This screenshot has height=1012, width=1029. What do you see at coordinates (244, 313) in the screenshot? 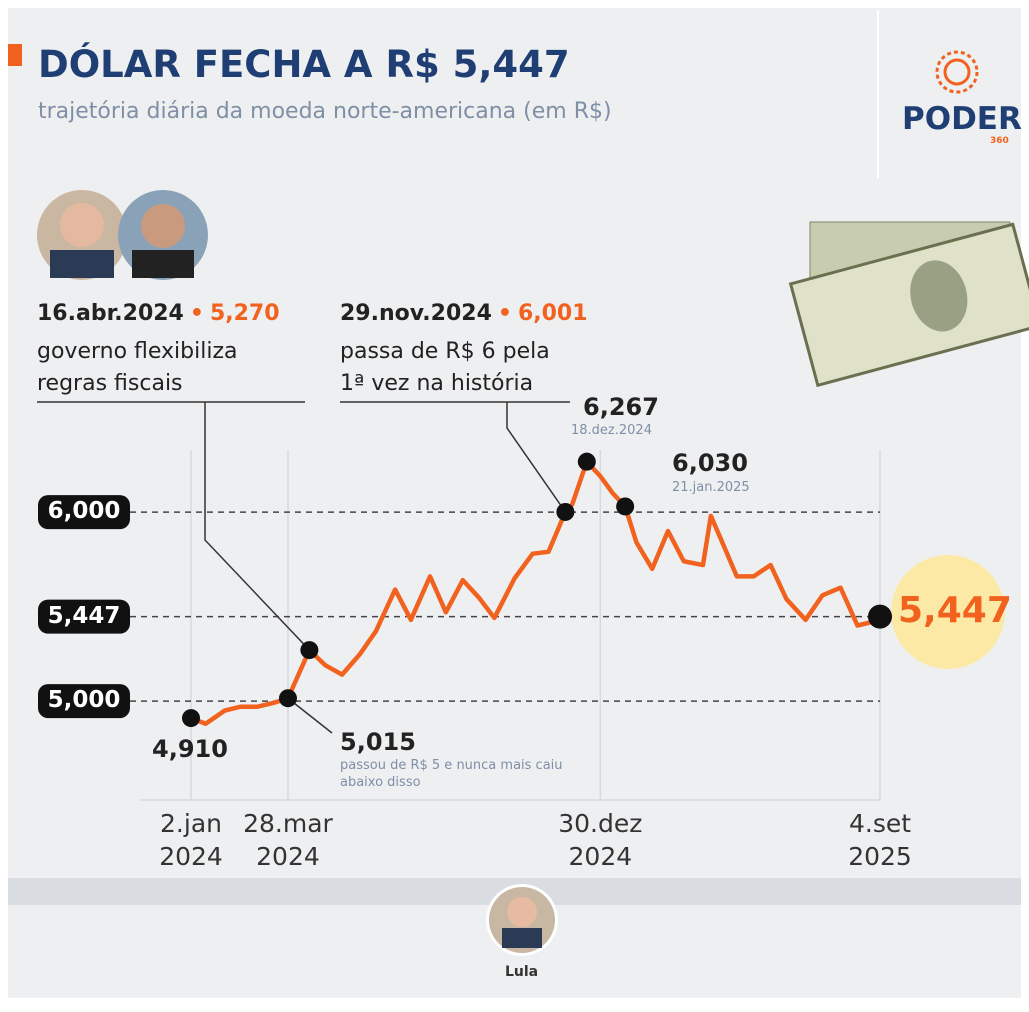
I see `annotation-value: 5,270` at bounding box center [244, 313].